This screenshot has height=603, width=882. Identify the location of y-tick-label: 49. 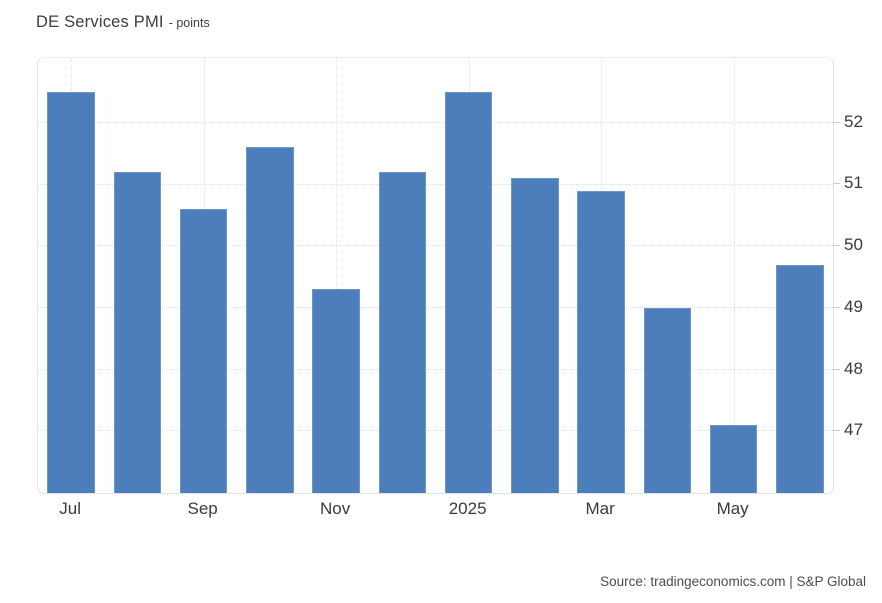
(853, 306).